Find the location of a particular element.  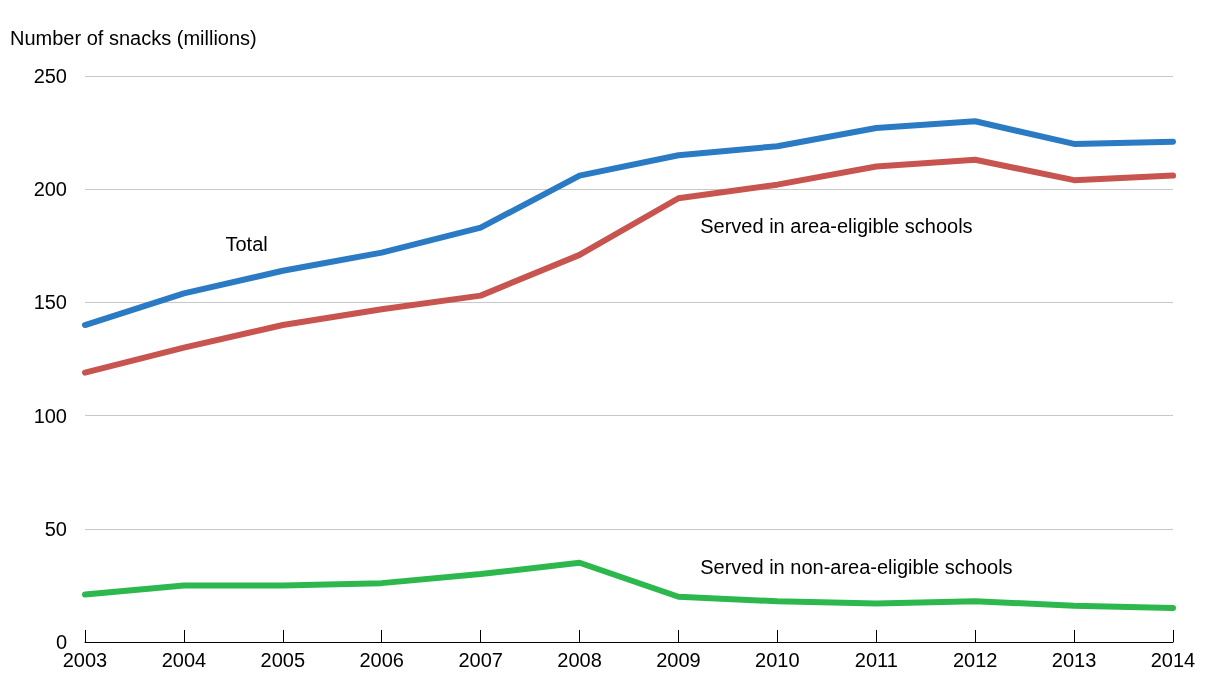

x-tick-label: 2007 is located at coordinates (480, 660).